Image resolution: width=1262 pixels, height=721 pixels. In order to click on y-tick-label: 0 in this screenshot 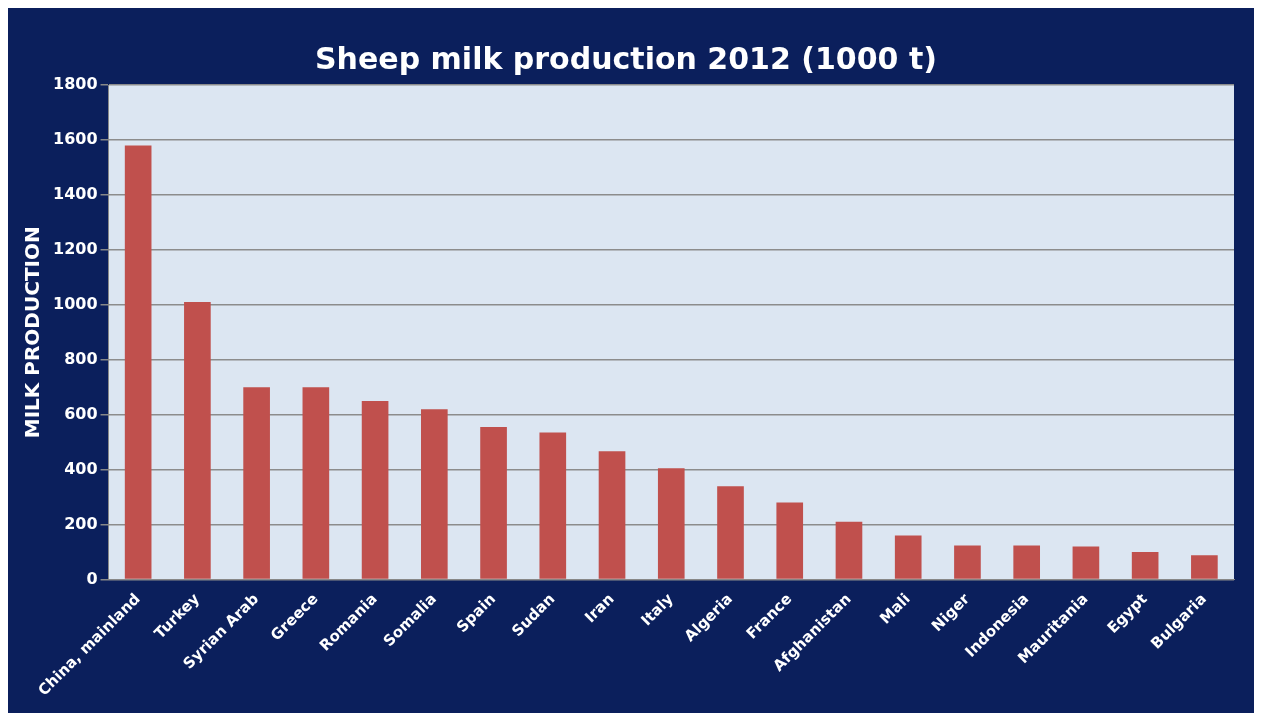, I will do `click(92, 578)`.